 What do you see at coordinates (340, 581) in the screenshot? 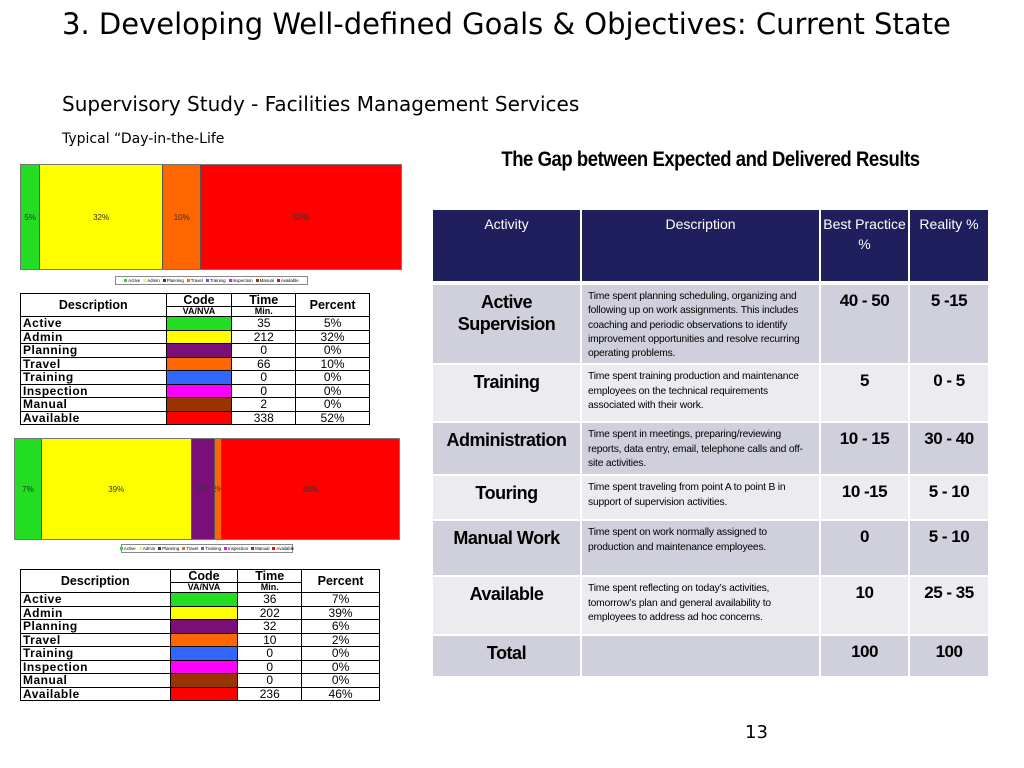
I see `header-percent: Percent` at bounding box center [340, 581].